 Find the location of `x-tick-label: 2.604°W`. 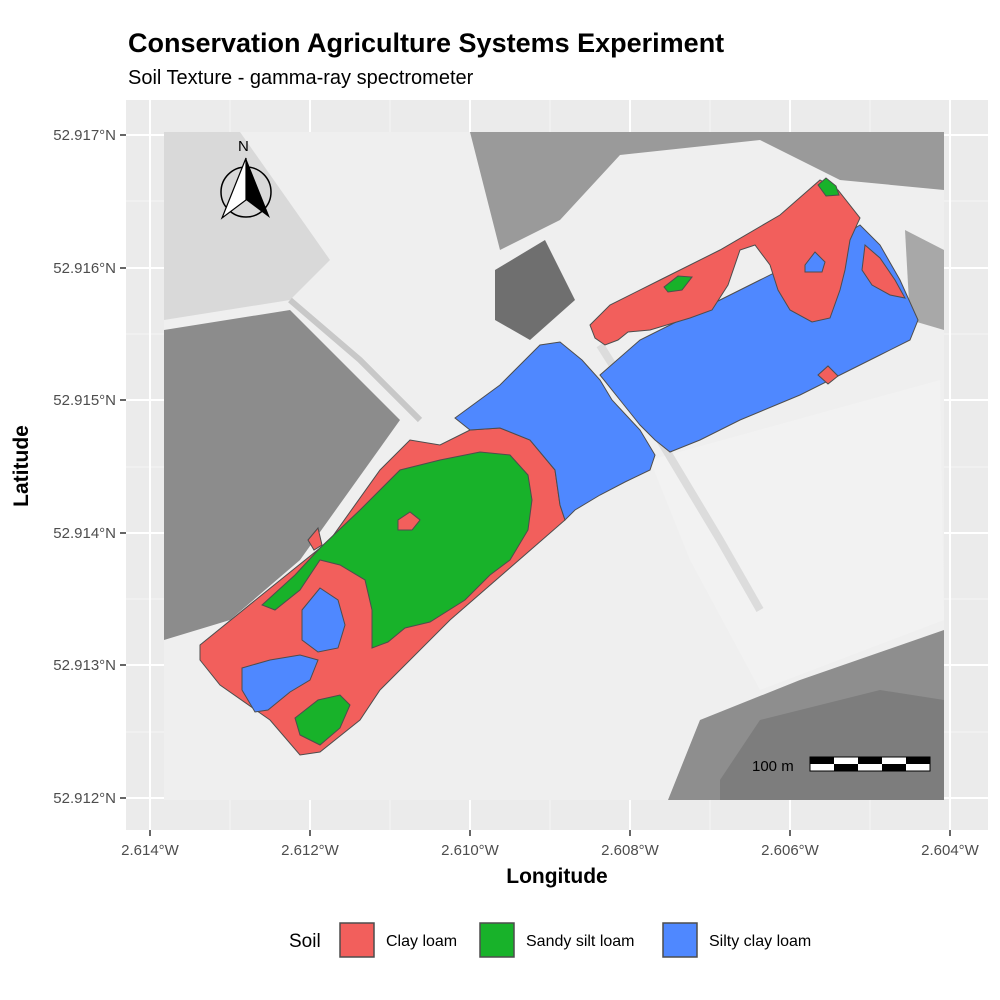

x-tick-label: 2.604°W is located at coordinates (950, 850).